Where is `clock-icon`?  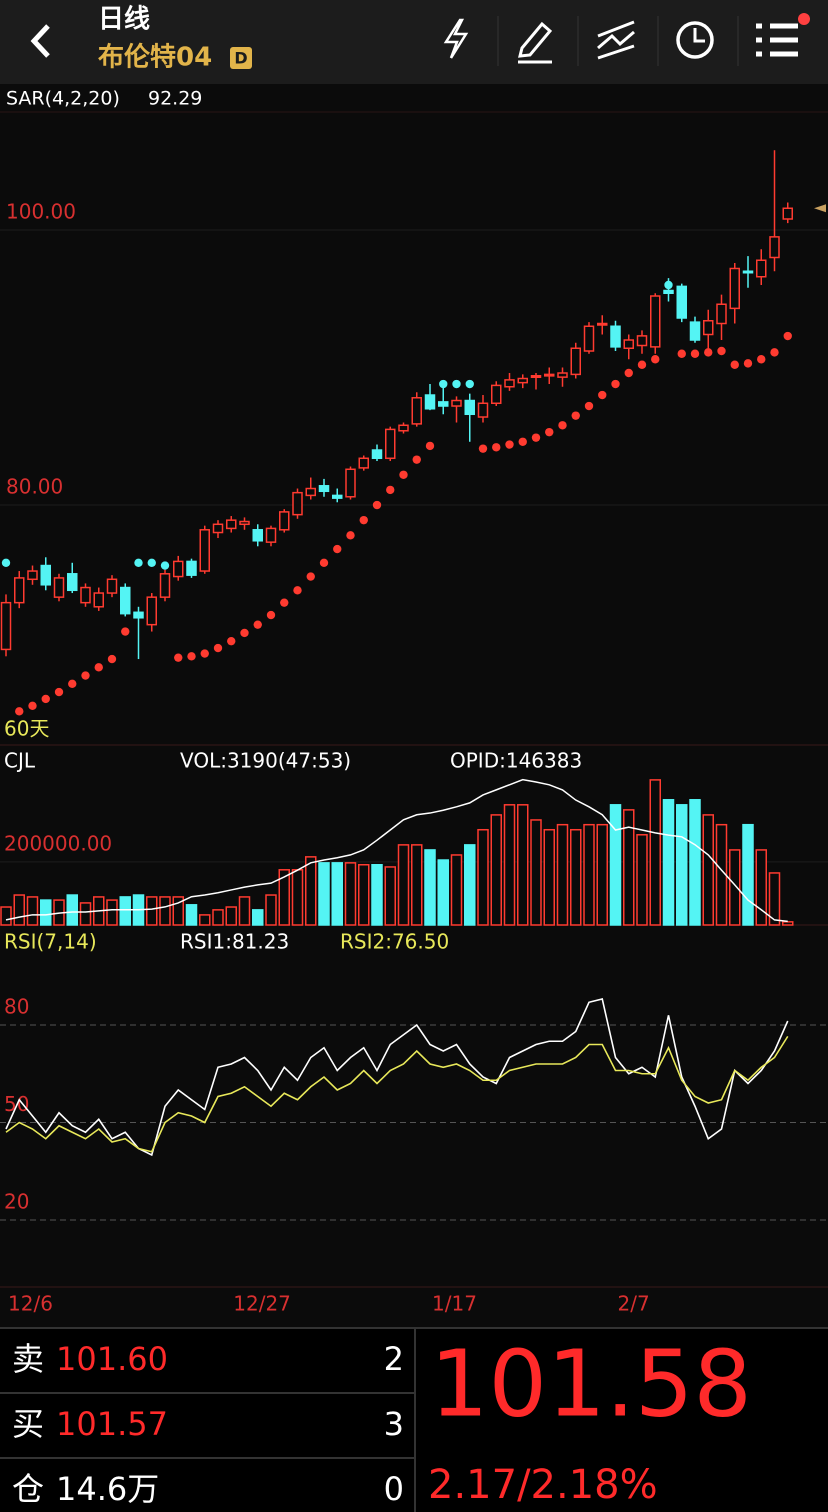 clock-icon is located at coordinates (695, 40).